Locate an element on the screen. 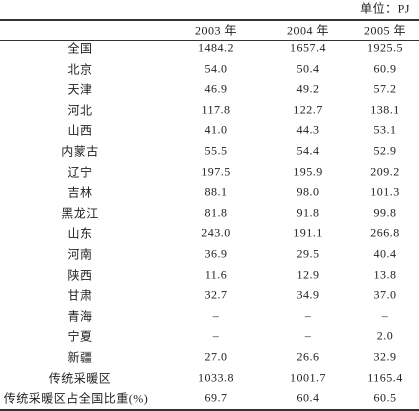 This screenshot has width=419, height=411. cell-value: 12.9 is located at coordinates (308, 274).